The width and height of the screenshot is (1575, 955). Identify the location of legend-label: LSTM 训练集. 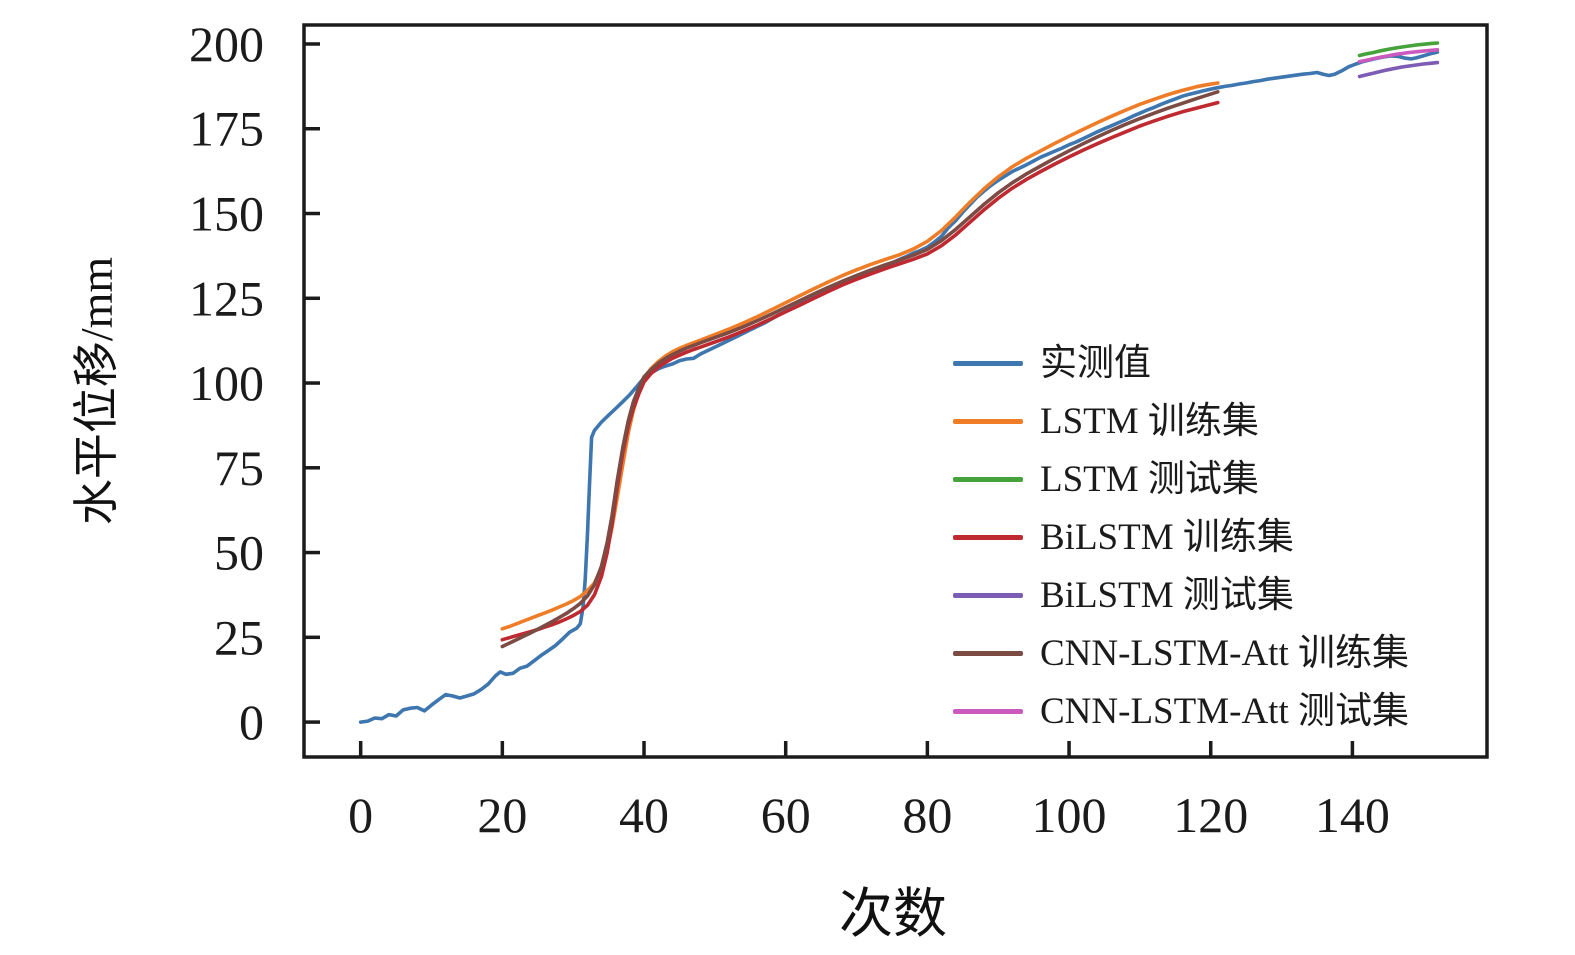
(1149, 421).